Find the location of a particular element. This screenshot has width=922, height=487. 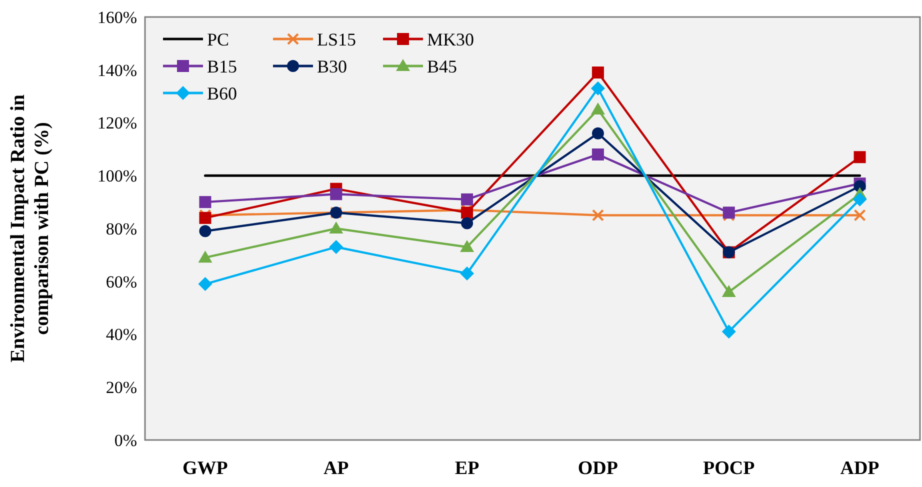

y-tick-label: 120% is located at coordinates (117, 123).